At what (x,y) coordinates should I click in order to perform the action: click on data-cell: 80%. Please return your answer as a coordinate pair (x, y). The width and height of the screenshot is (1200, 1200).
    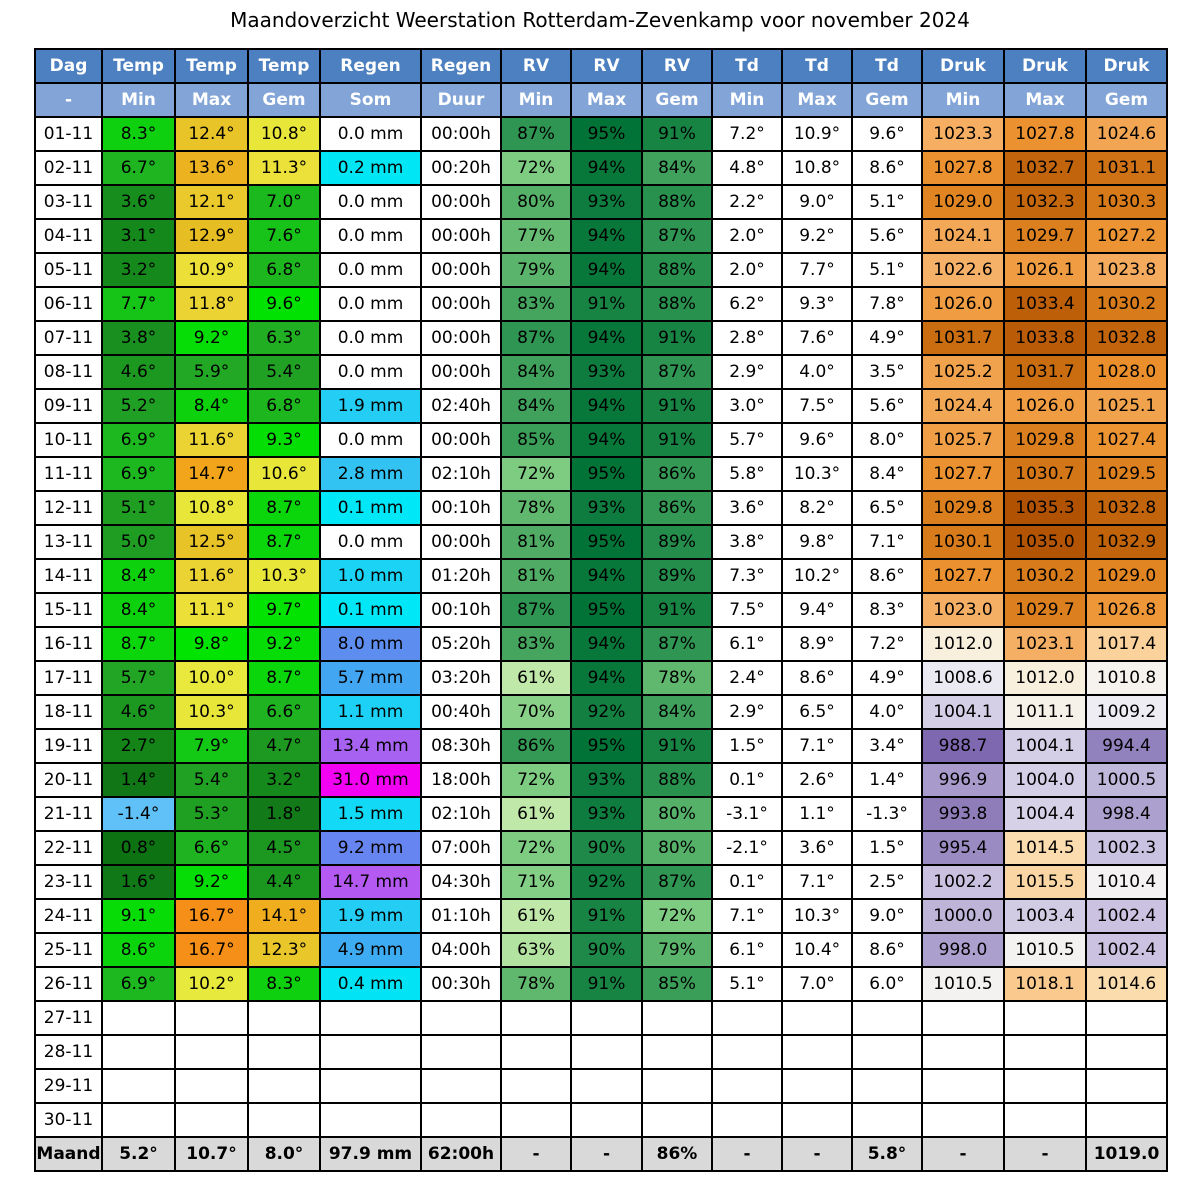
    Looking at the image, I should click on (677, 814).